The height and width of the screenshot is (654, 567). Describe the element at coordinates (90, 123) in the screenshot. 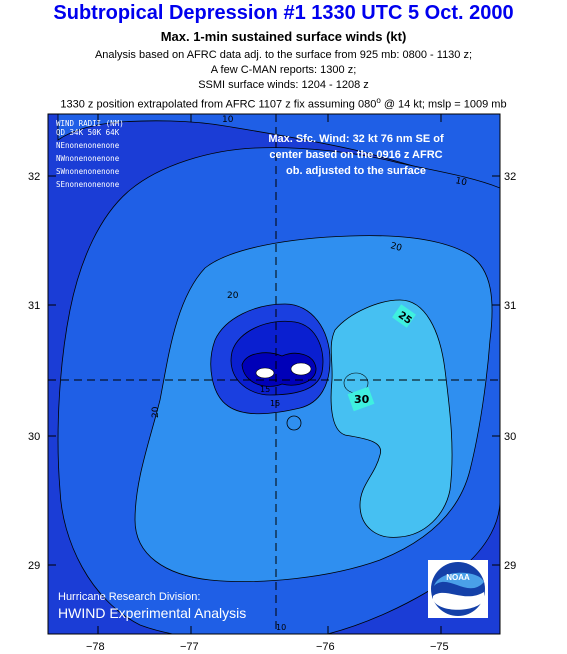

I see `wind-radii-title: WIND RADII (NM)` at that location.